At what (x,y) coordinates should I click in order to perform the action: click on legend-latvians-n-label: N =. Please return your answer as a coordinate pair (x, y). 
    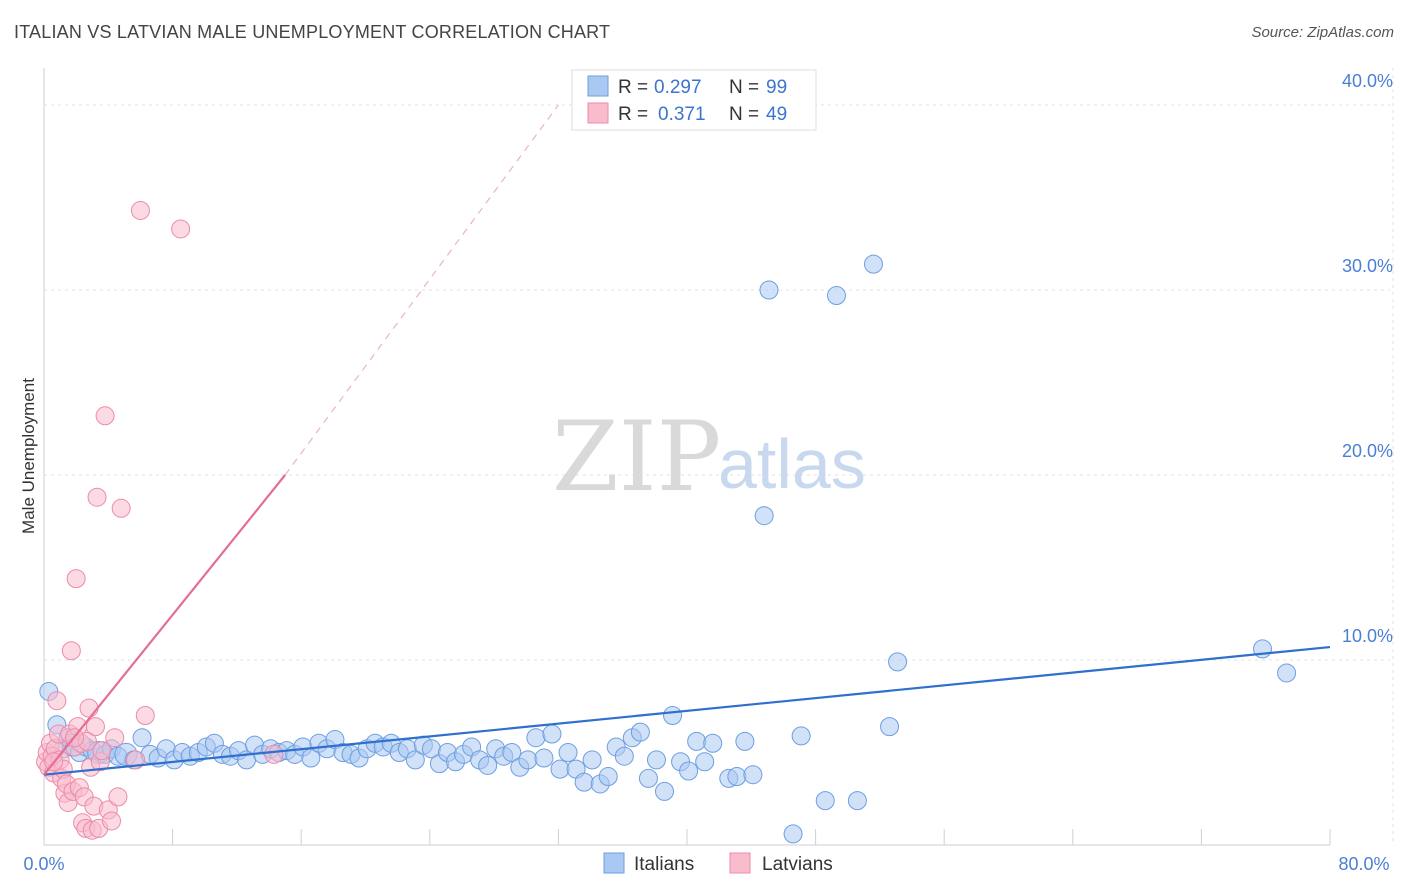
    Looking at the image, I should click on (744, 114).